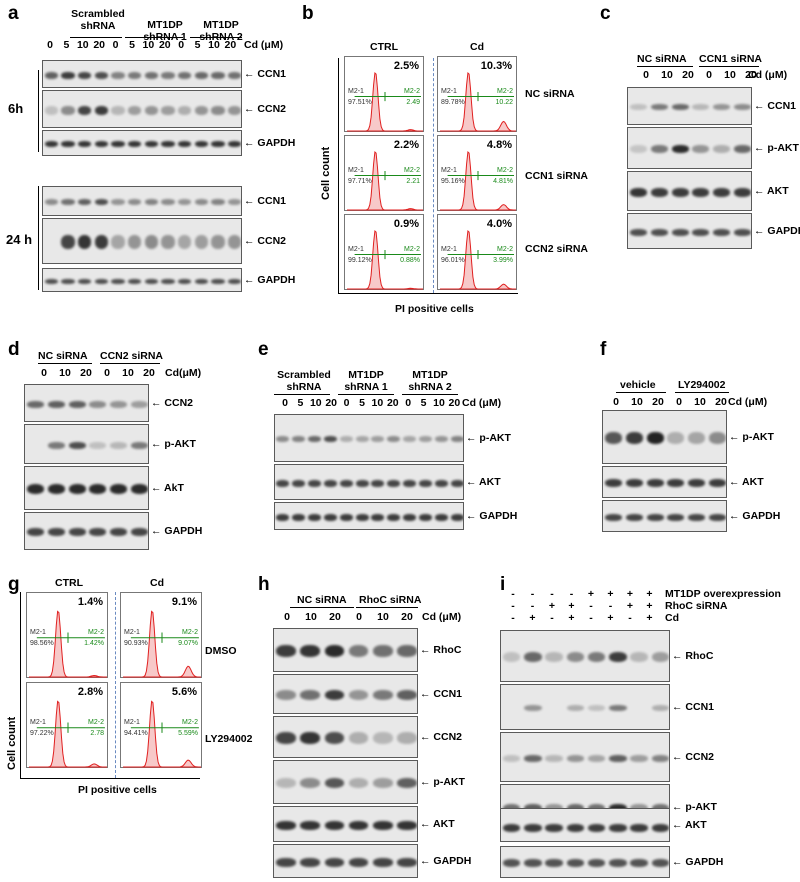 This screenshot has height=882, width=800. What do you see at coordinates (384, 252) in the screenshot?
I see `panel-b-histogram-4: 0.9% M2-1 99.12% M2-2 0.88%` at bounding box center [384, 252].